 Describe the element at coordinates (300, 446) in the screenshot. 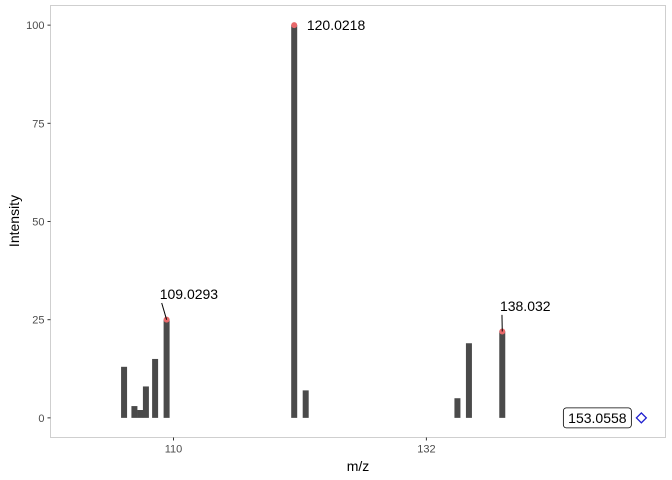

I see `x-axis-ticks: 110 132` at that location.